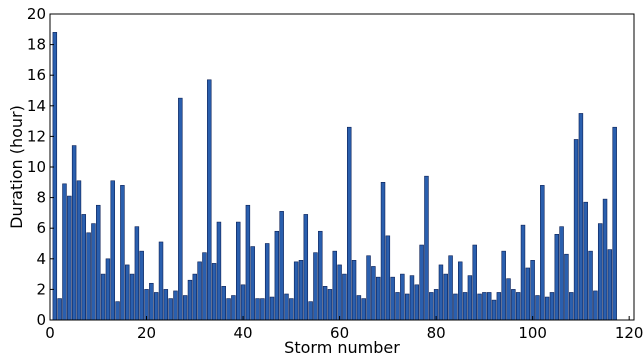 This screenshot has width=644, height=357. What do you see at coordinates (41, 198) in the screenshot?
I see `y-tick-label: 8` at bounding box center [41, 198].